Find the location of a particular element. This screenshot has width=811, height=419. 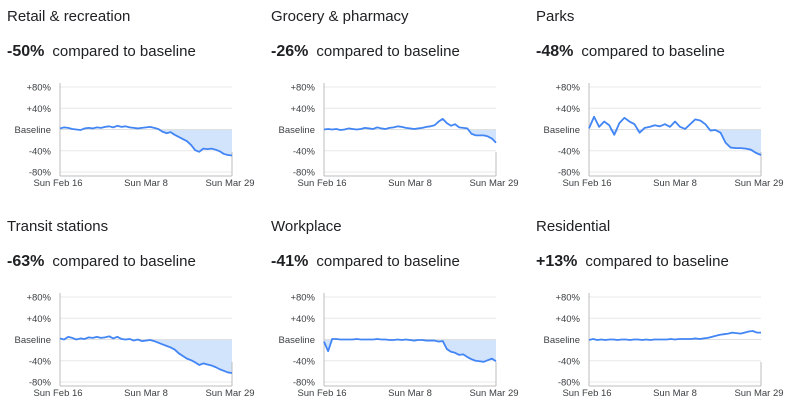

panel-title: Retail & recreation is located at coordinates (69, 16).